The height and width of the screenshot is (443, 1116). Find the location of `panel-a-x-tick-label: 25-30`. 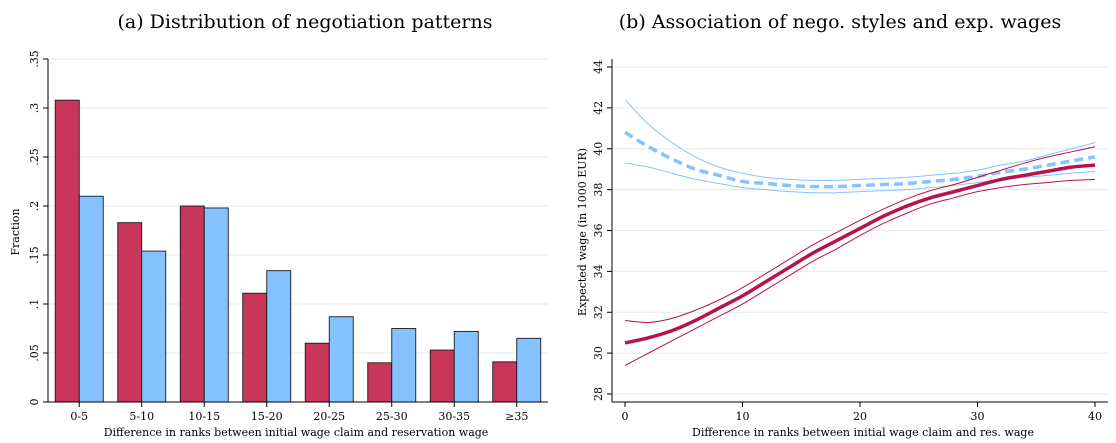

panel-a-x-tick-label: 25-30 is located at coordinates (392, 416).